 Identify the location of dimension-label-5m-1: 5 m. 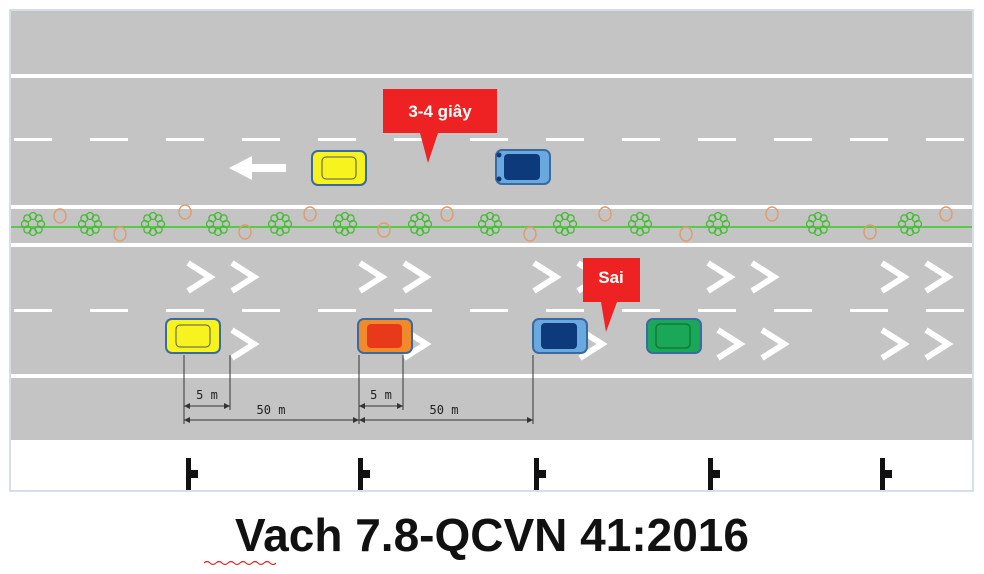
(207, 395).